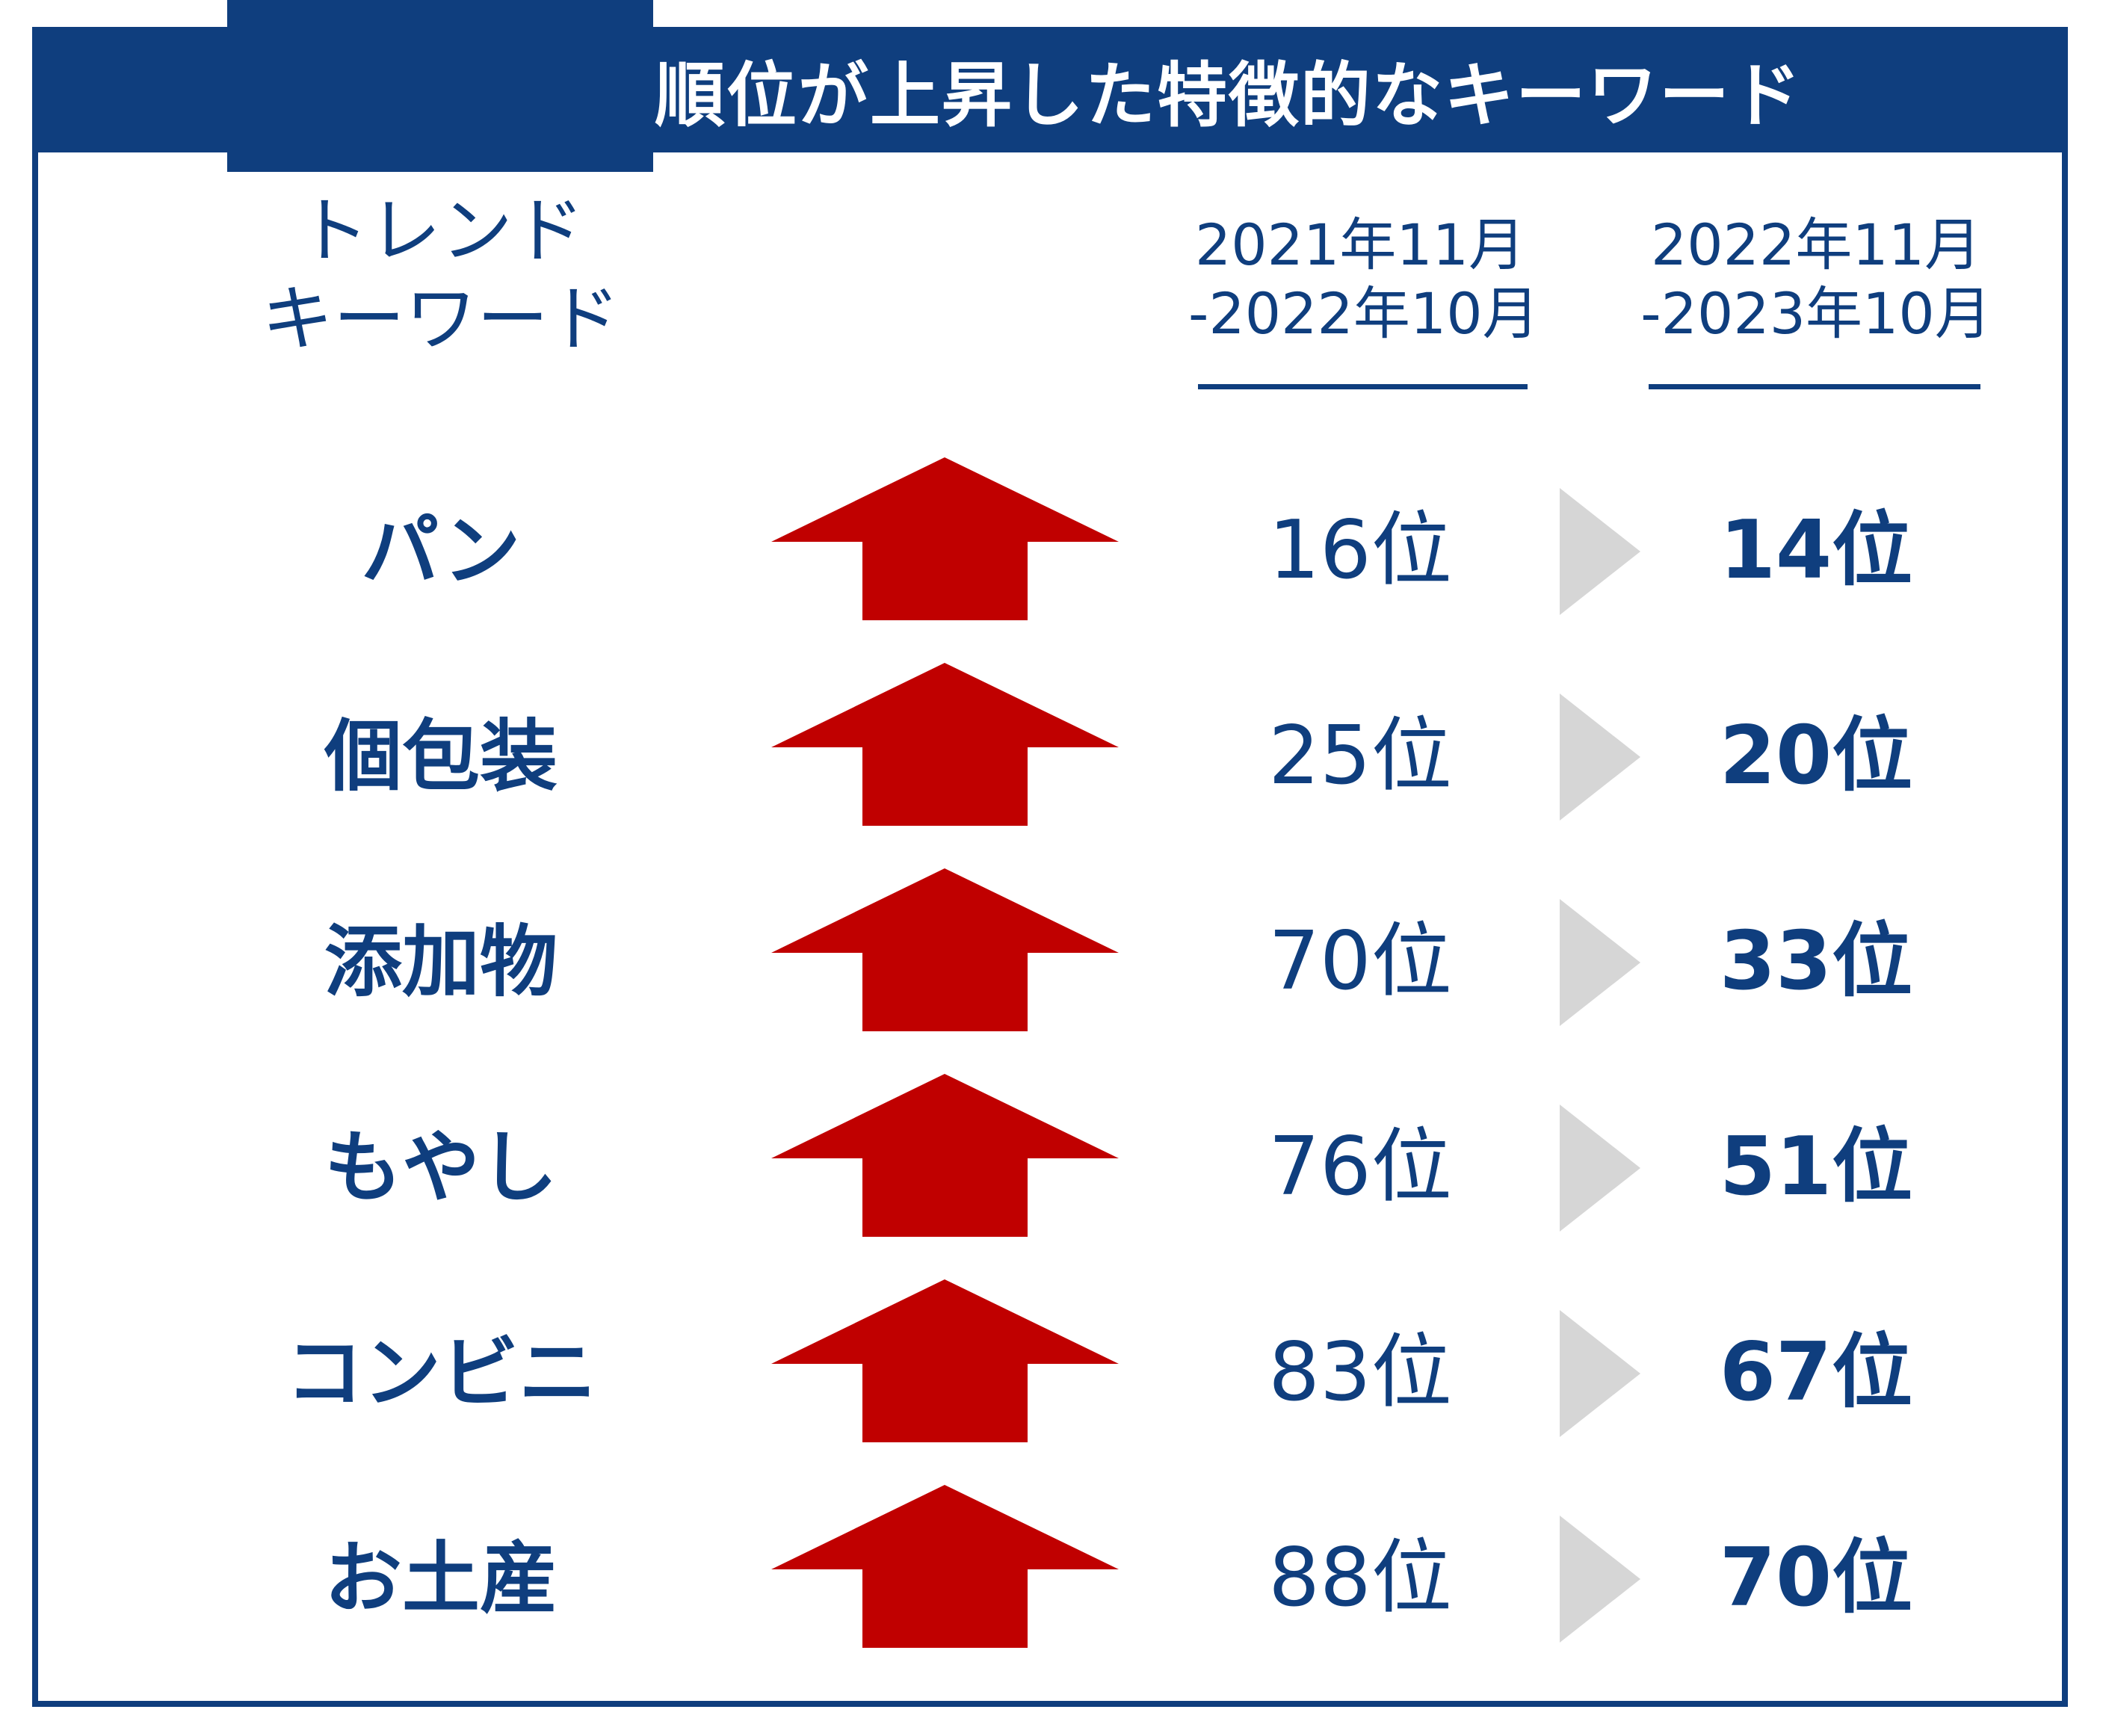 The image size is (2103, 1736). Describe the element at coordinates (1816, 756) in the screenshot. I see `current-rank: 20位` at that location.